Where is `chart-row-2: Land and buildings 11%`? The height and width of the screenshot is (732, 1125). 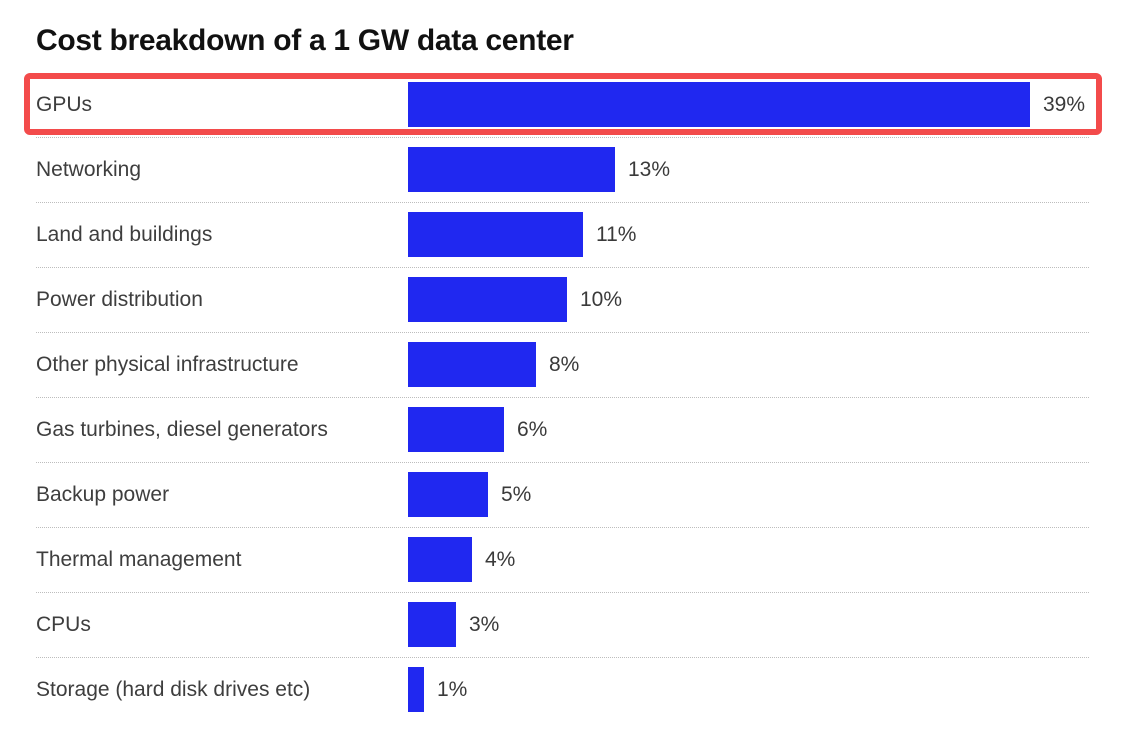 chart-row-2: Land and buildings 11% is located at coordinates (562, 234).